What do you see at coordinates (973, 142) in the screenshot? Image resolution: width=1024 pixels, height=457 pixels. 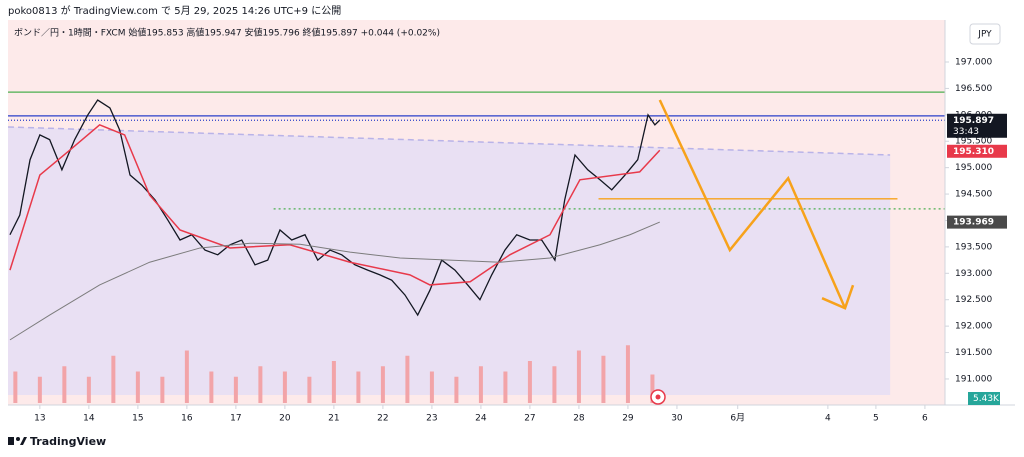 I see `y-tick-label: 195.500` at bounding box center [973, 142].